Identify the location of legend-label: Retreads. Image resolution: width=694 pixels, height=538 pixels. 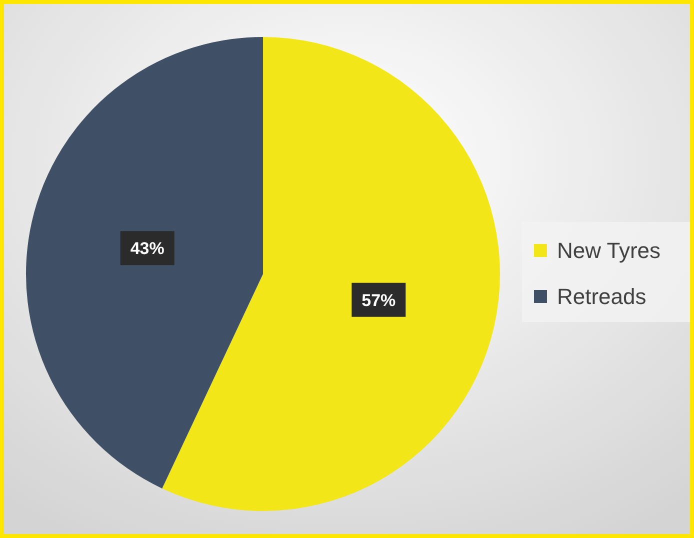
(601, 296).